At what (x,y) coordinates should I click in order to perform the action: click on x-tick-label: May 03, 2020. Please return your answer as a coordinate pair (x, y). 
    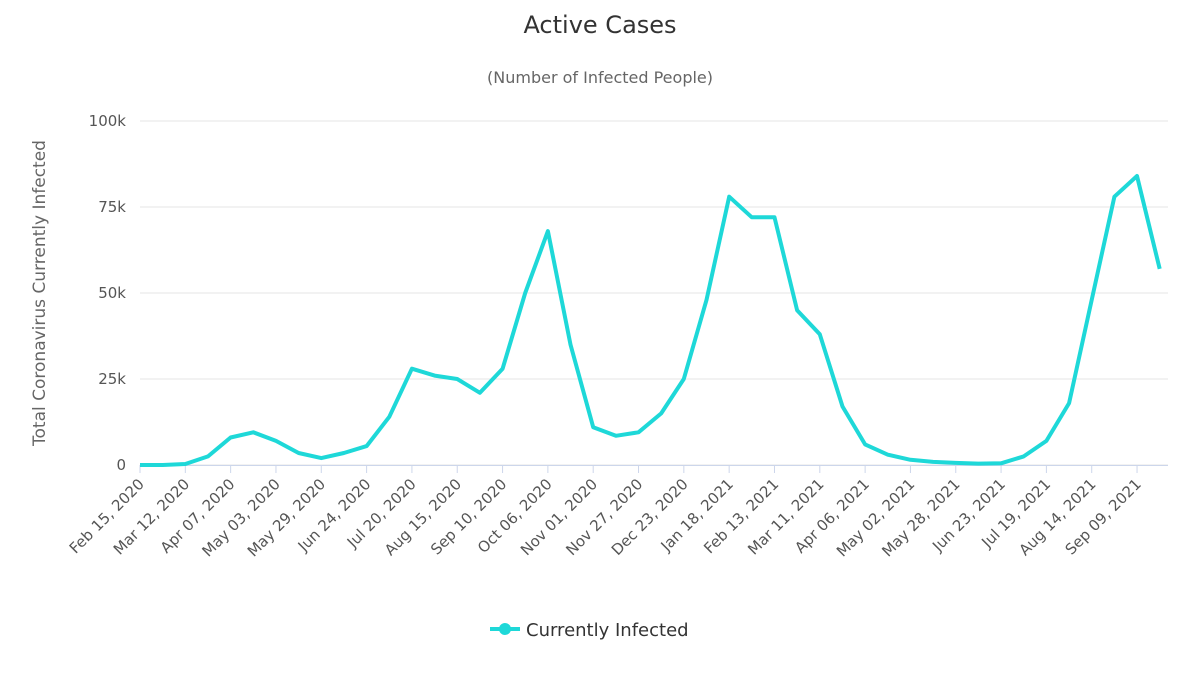
    Looking at the image, I should click on (241, 517).